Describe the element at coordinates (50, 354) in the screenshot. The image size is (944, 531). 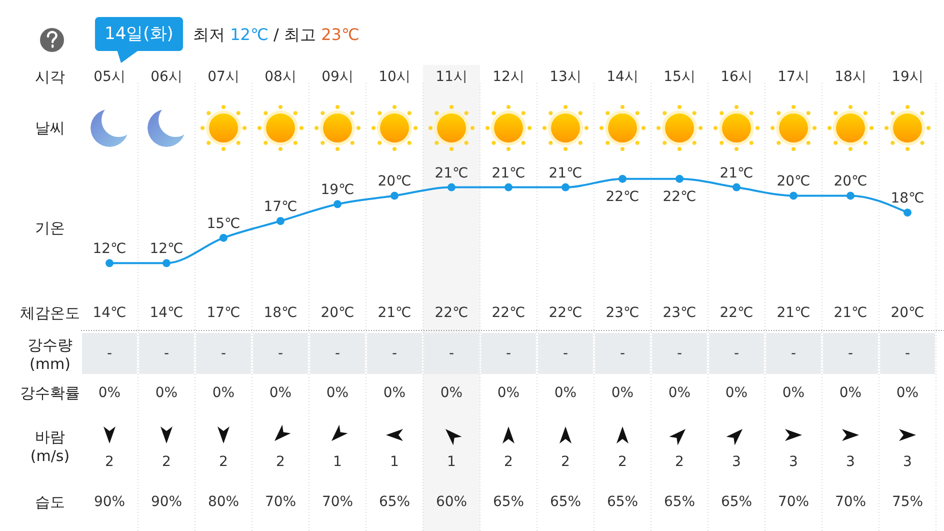
I see `y-tick-label: 강수량 (mm)` at that location.